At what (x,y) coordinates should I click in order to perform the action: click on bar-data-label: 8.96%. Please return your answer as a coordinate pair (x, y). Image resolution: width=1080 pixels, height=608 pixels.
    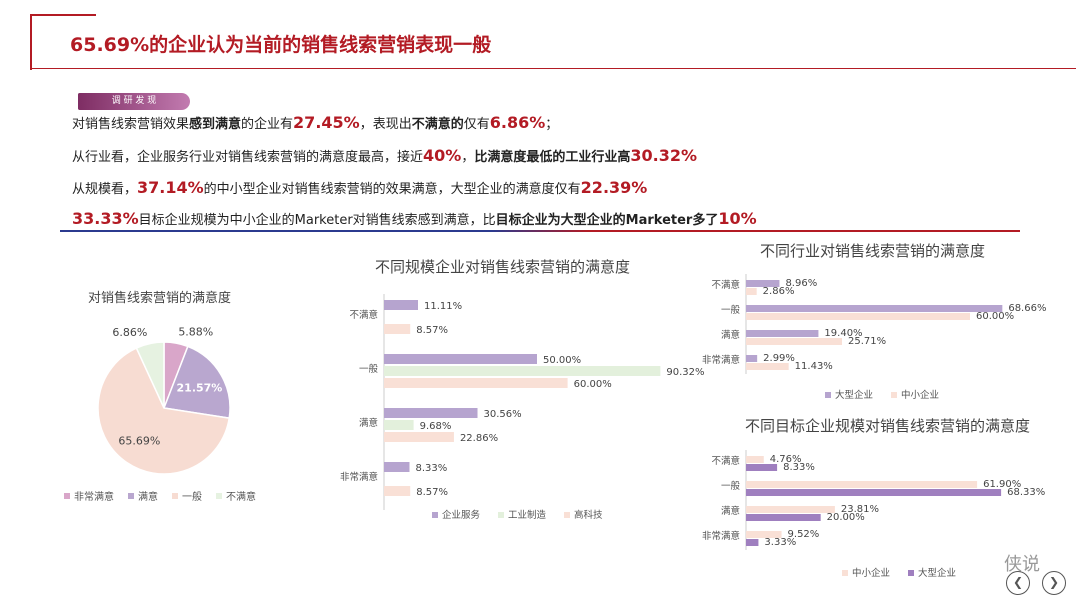
    Looking at the image, I should click on (801, 283).